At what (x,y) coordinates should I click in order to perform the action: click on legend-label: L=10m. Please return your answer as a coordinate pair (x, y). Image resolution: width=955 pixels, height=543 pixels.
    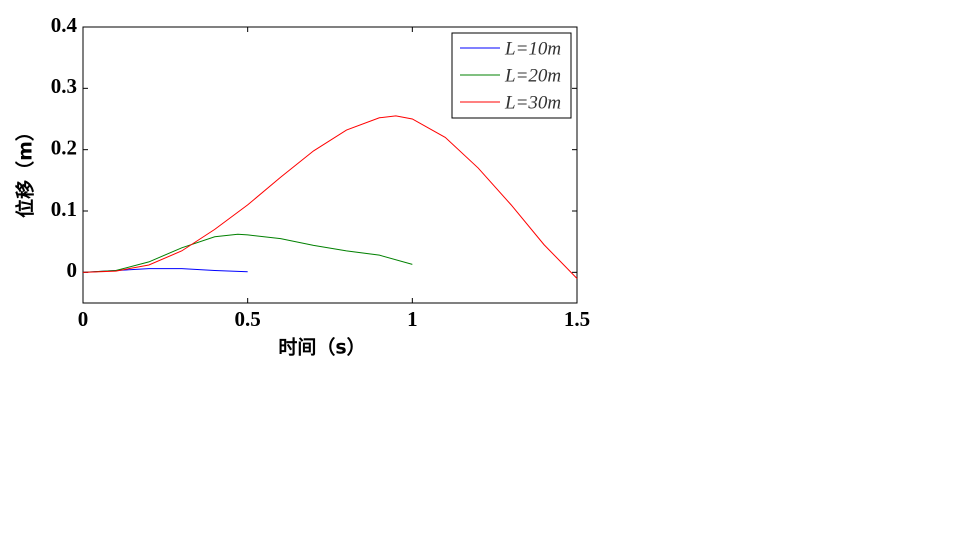
    Looking at the image, I should click on (532, 48).